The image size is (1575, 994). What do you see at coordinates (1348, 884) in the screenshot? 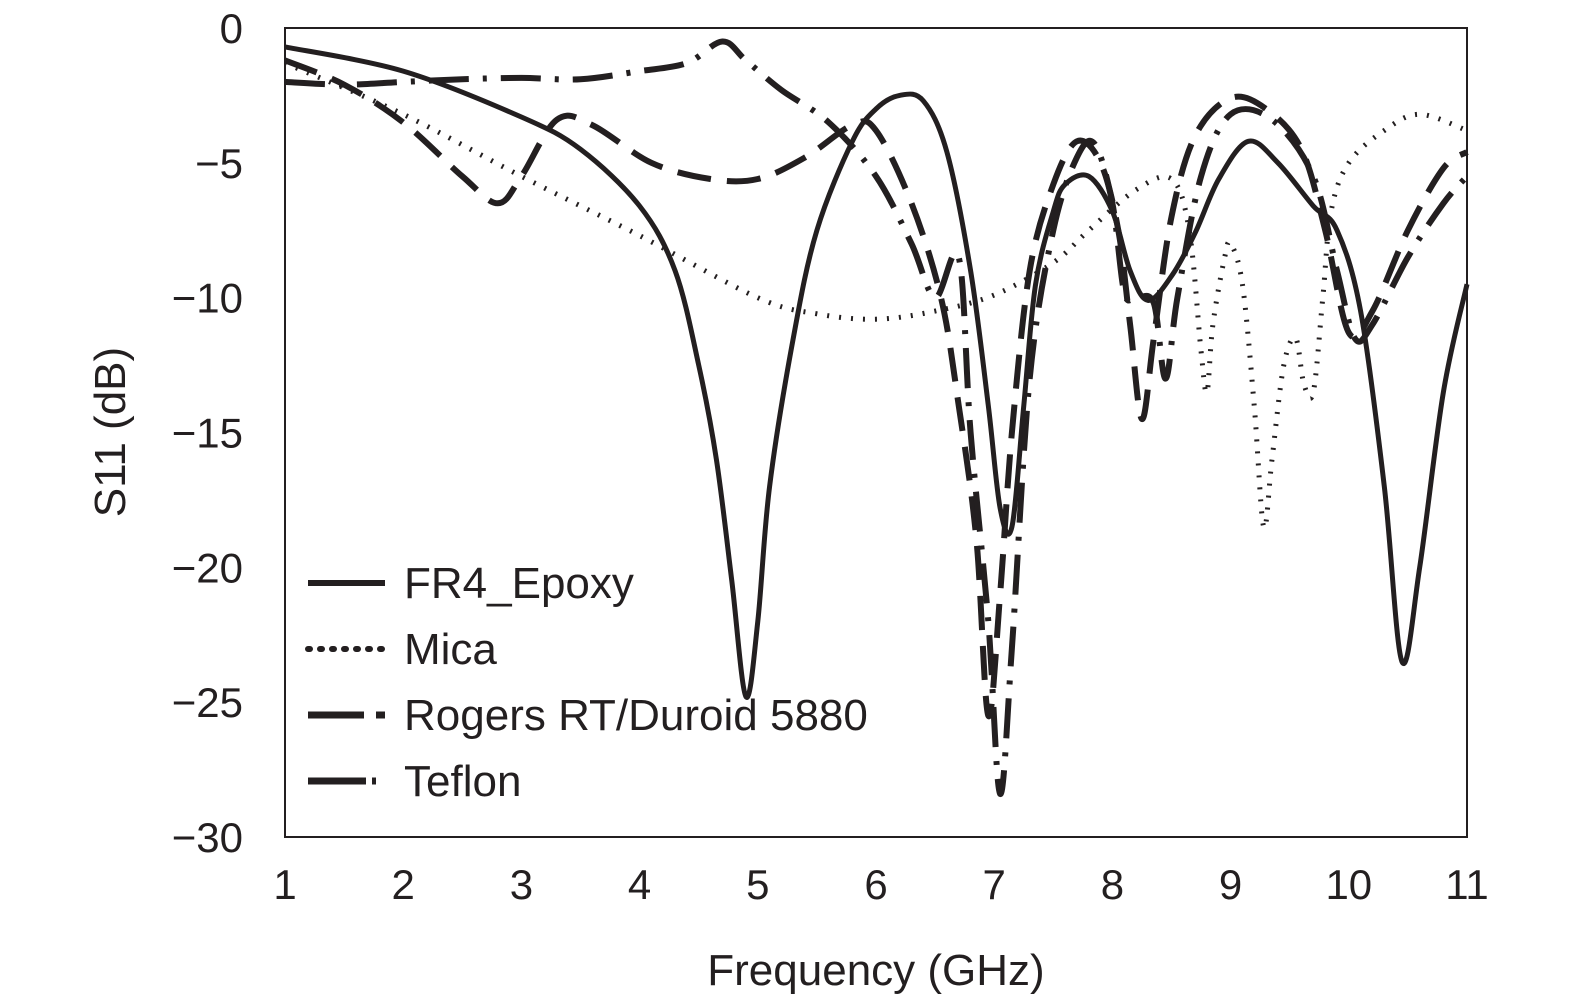
I see `x-tick-label: 10` at bounding box center [1348, 884].